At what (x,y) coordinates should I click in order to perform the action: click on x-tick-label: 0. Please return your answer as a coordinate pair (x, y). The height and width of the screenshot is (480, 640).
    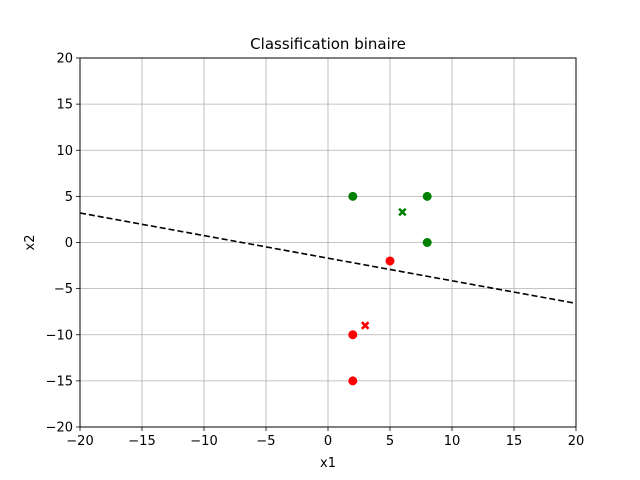
    Looking at the image, I should click on (328, 441).